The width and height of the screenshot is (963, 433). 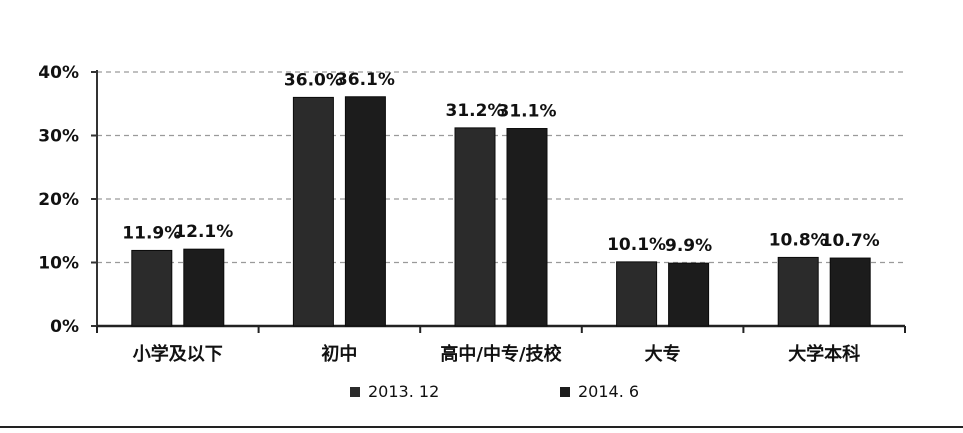 I want to click on category-label: 大专, so click(x=663, y=354).